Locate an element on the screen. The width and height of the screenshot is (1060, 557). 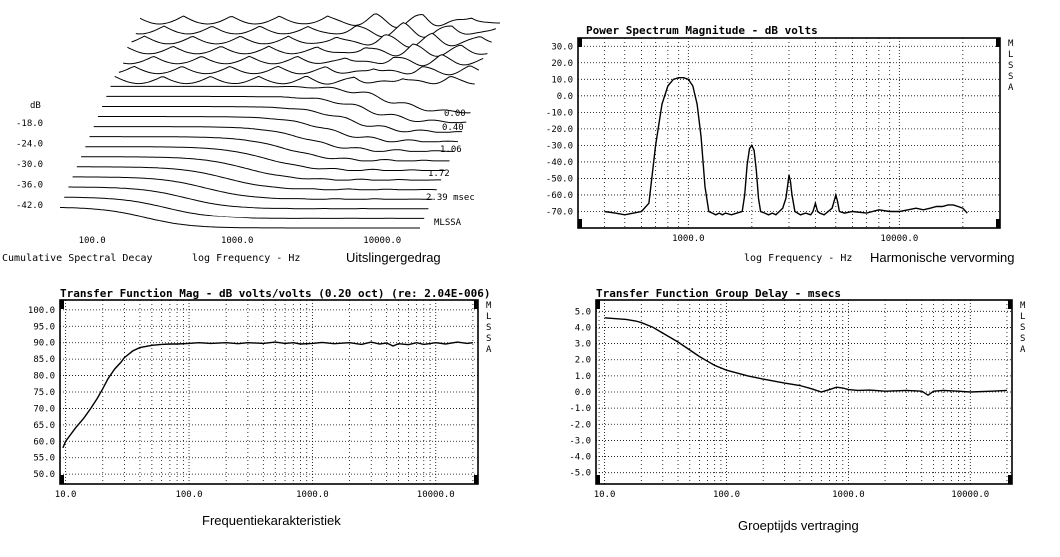
gd-x-tick-label: 10000.0 is located at coordinates (970, 495).